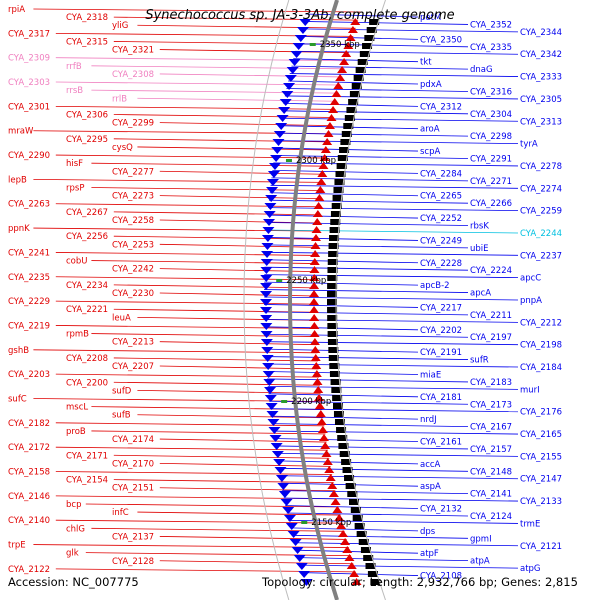 The width and height of the screenshot is (600, 604). Describe the element at coordinates (530, 569) in the screenshot. I see `right-gene-label: atpG` at that location.